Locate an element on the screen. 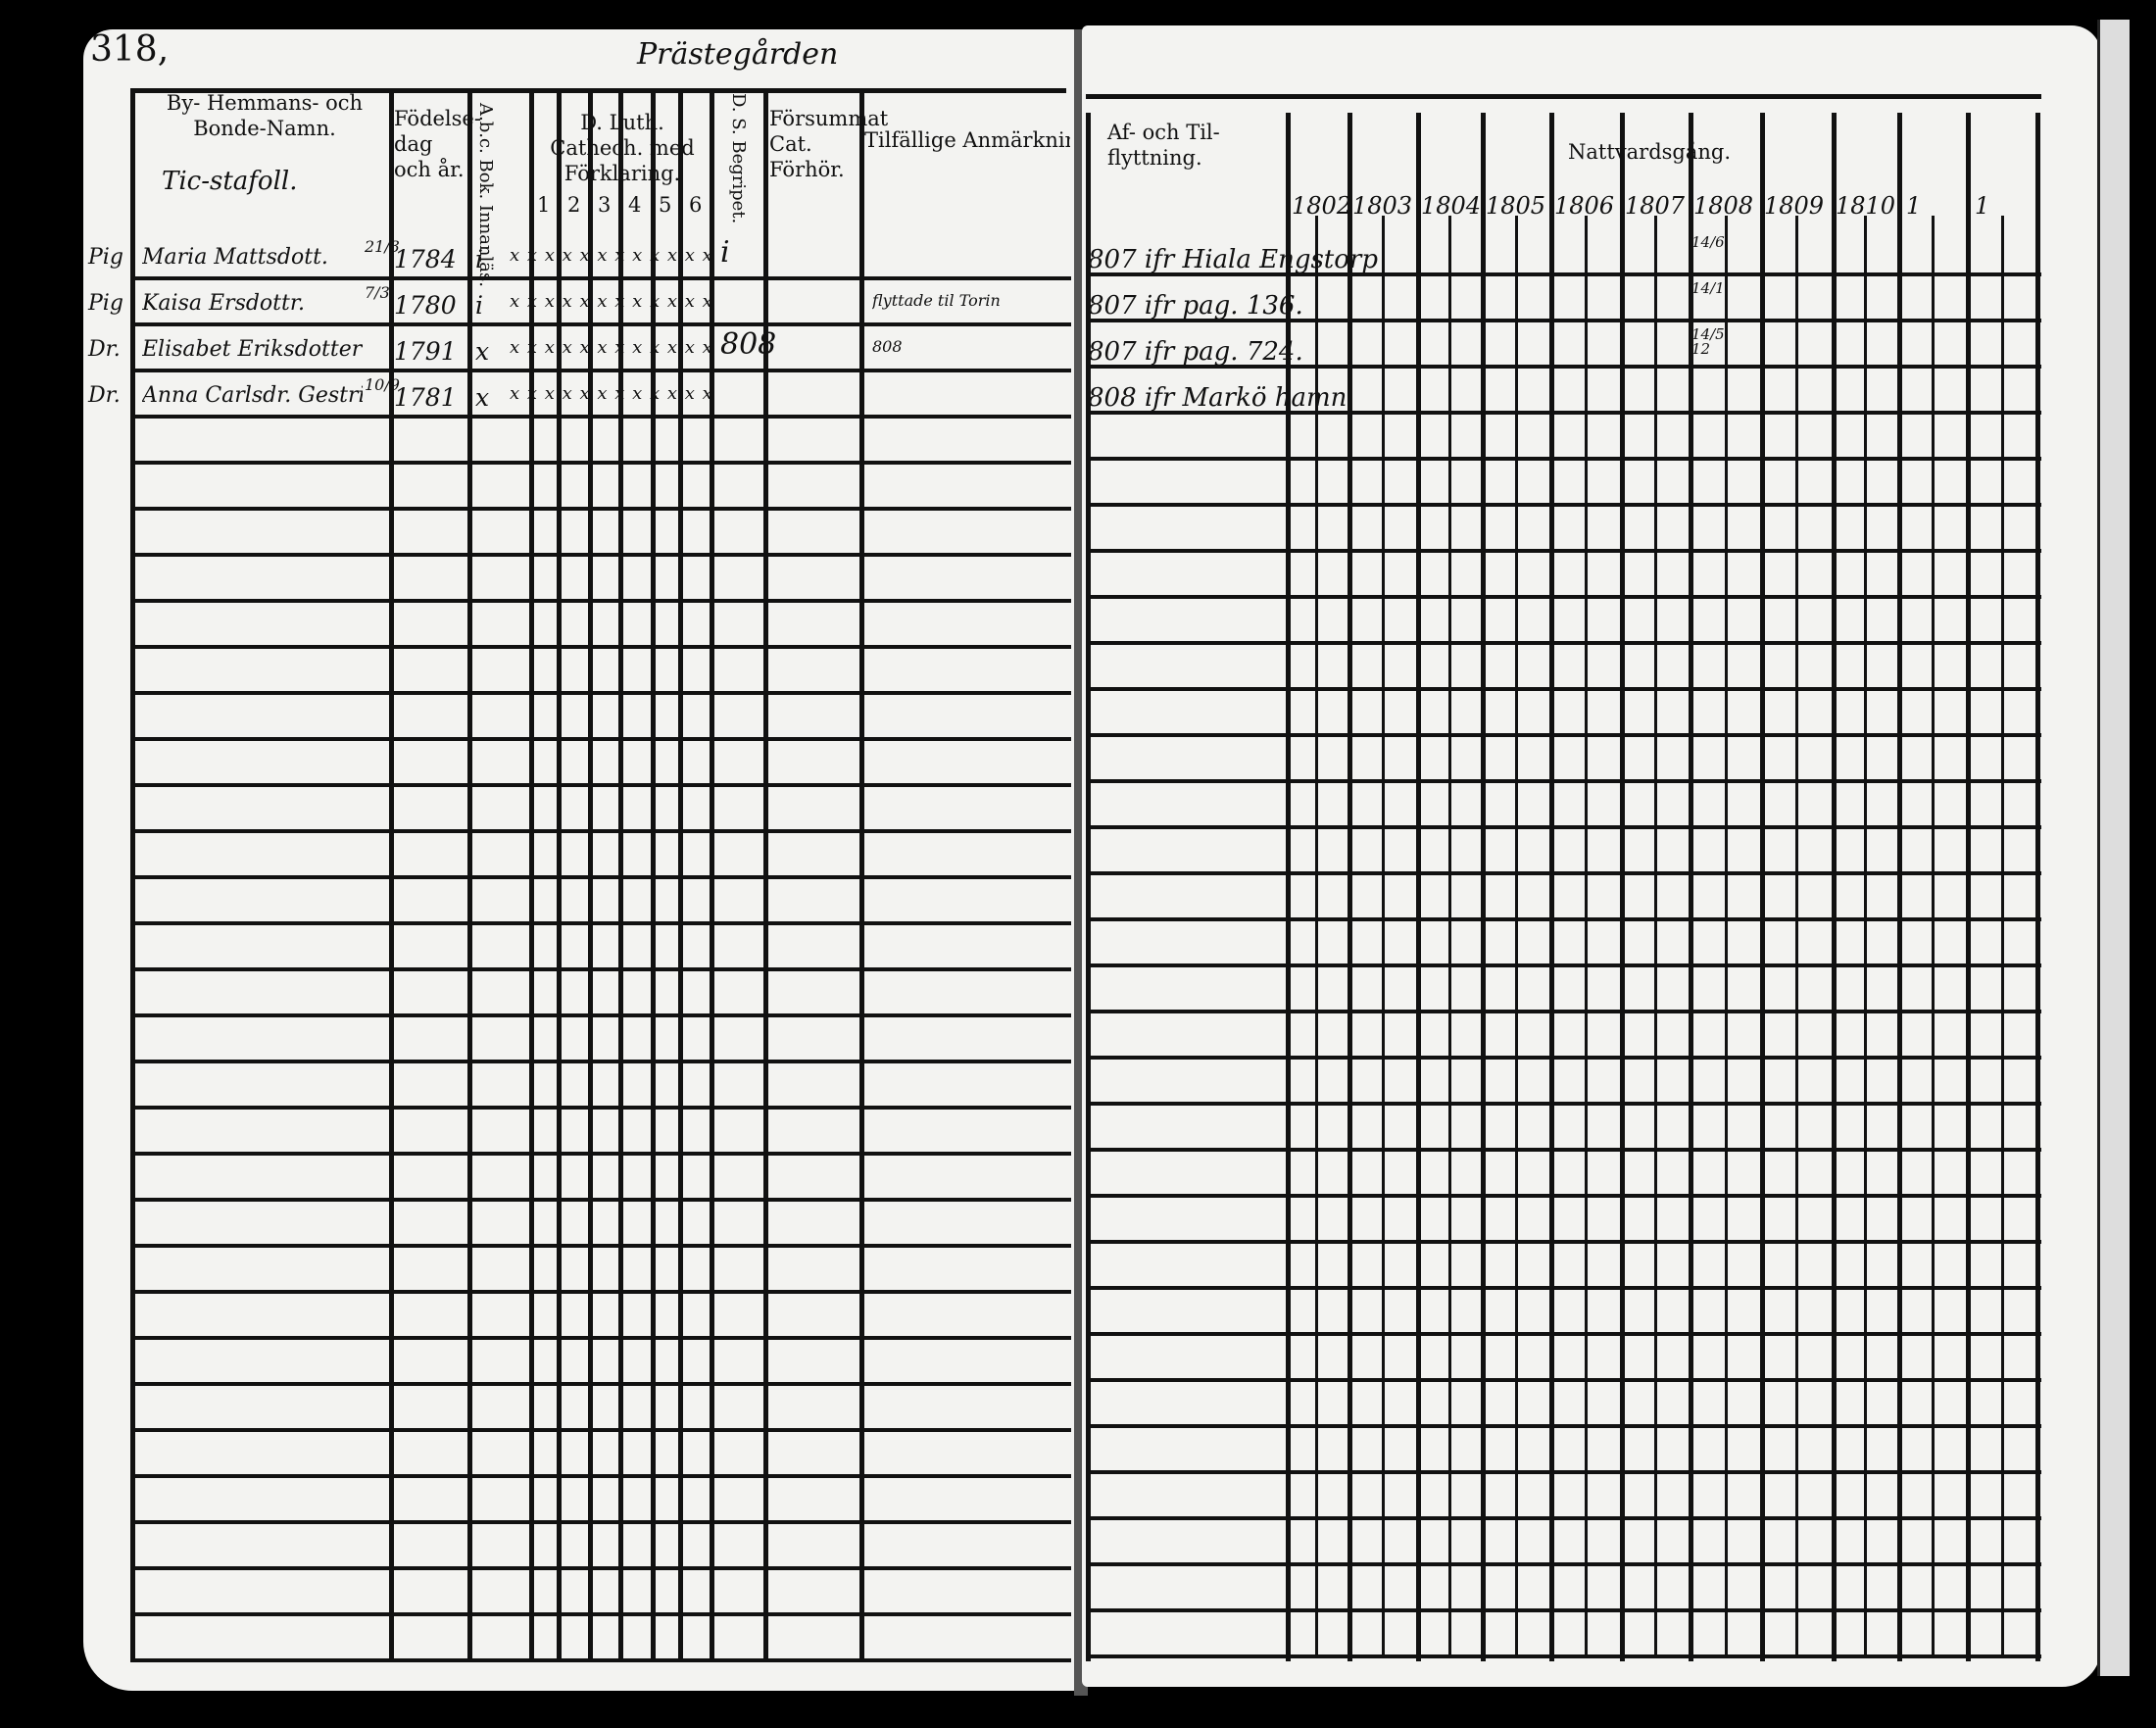 The width and height of the screenshot is (2156, 1728). birth-year: 1781 is located at coordinates (425, 397).